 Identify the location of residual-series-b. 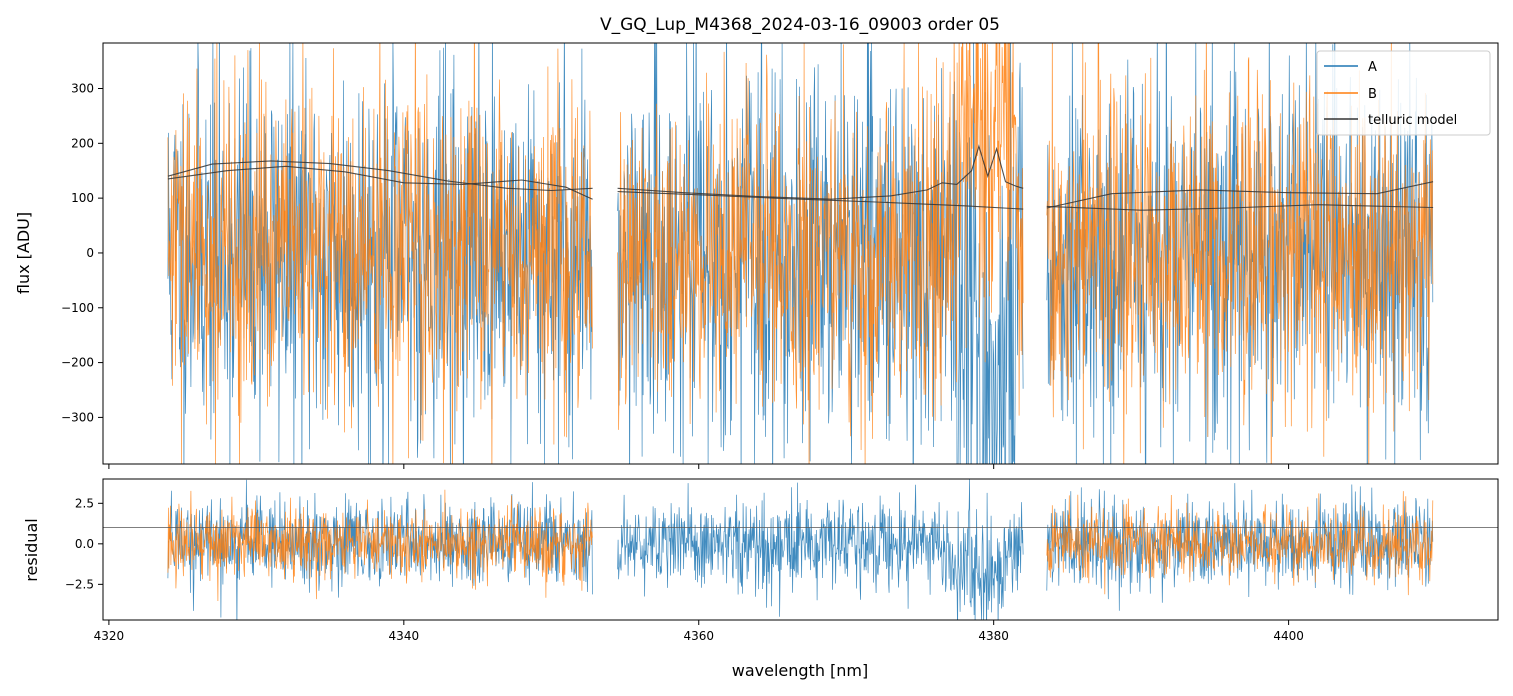
(800, 545).